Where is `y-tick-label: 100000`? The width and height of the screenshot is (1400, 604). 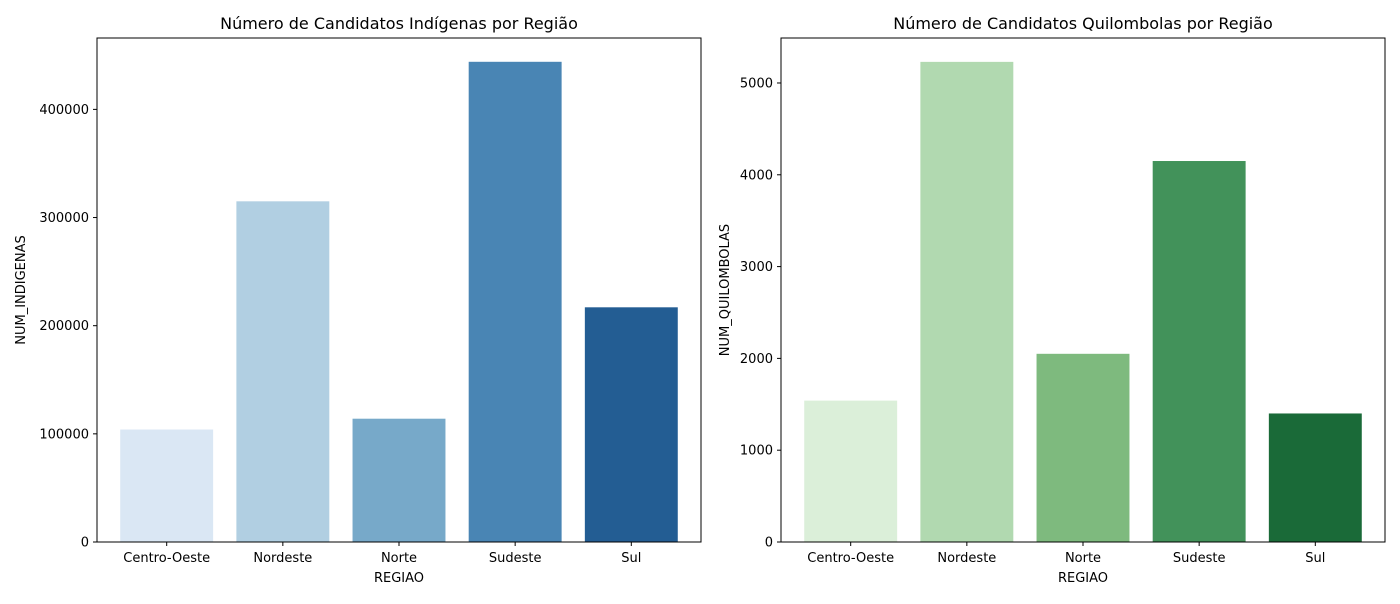
y-tick-label: 100000 is located at coordinates (64, 434).